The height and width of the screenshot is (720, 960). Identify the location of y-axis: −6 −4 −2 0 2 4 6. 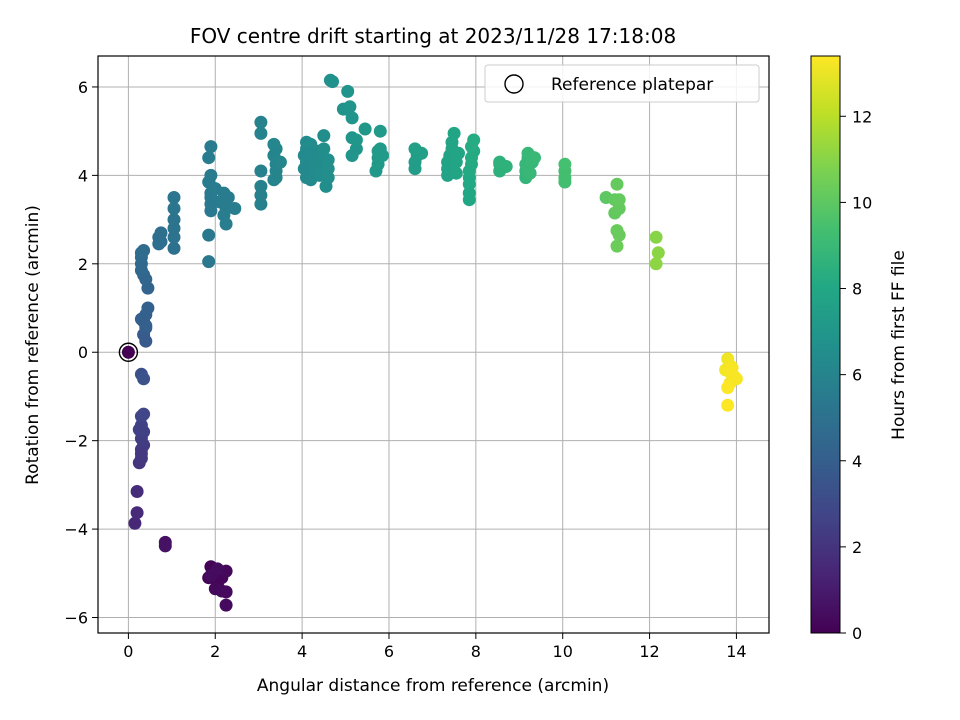
(81, 353).